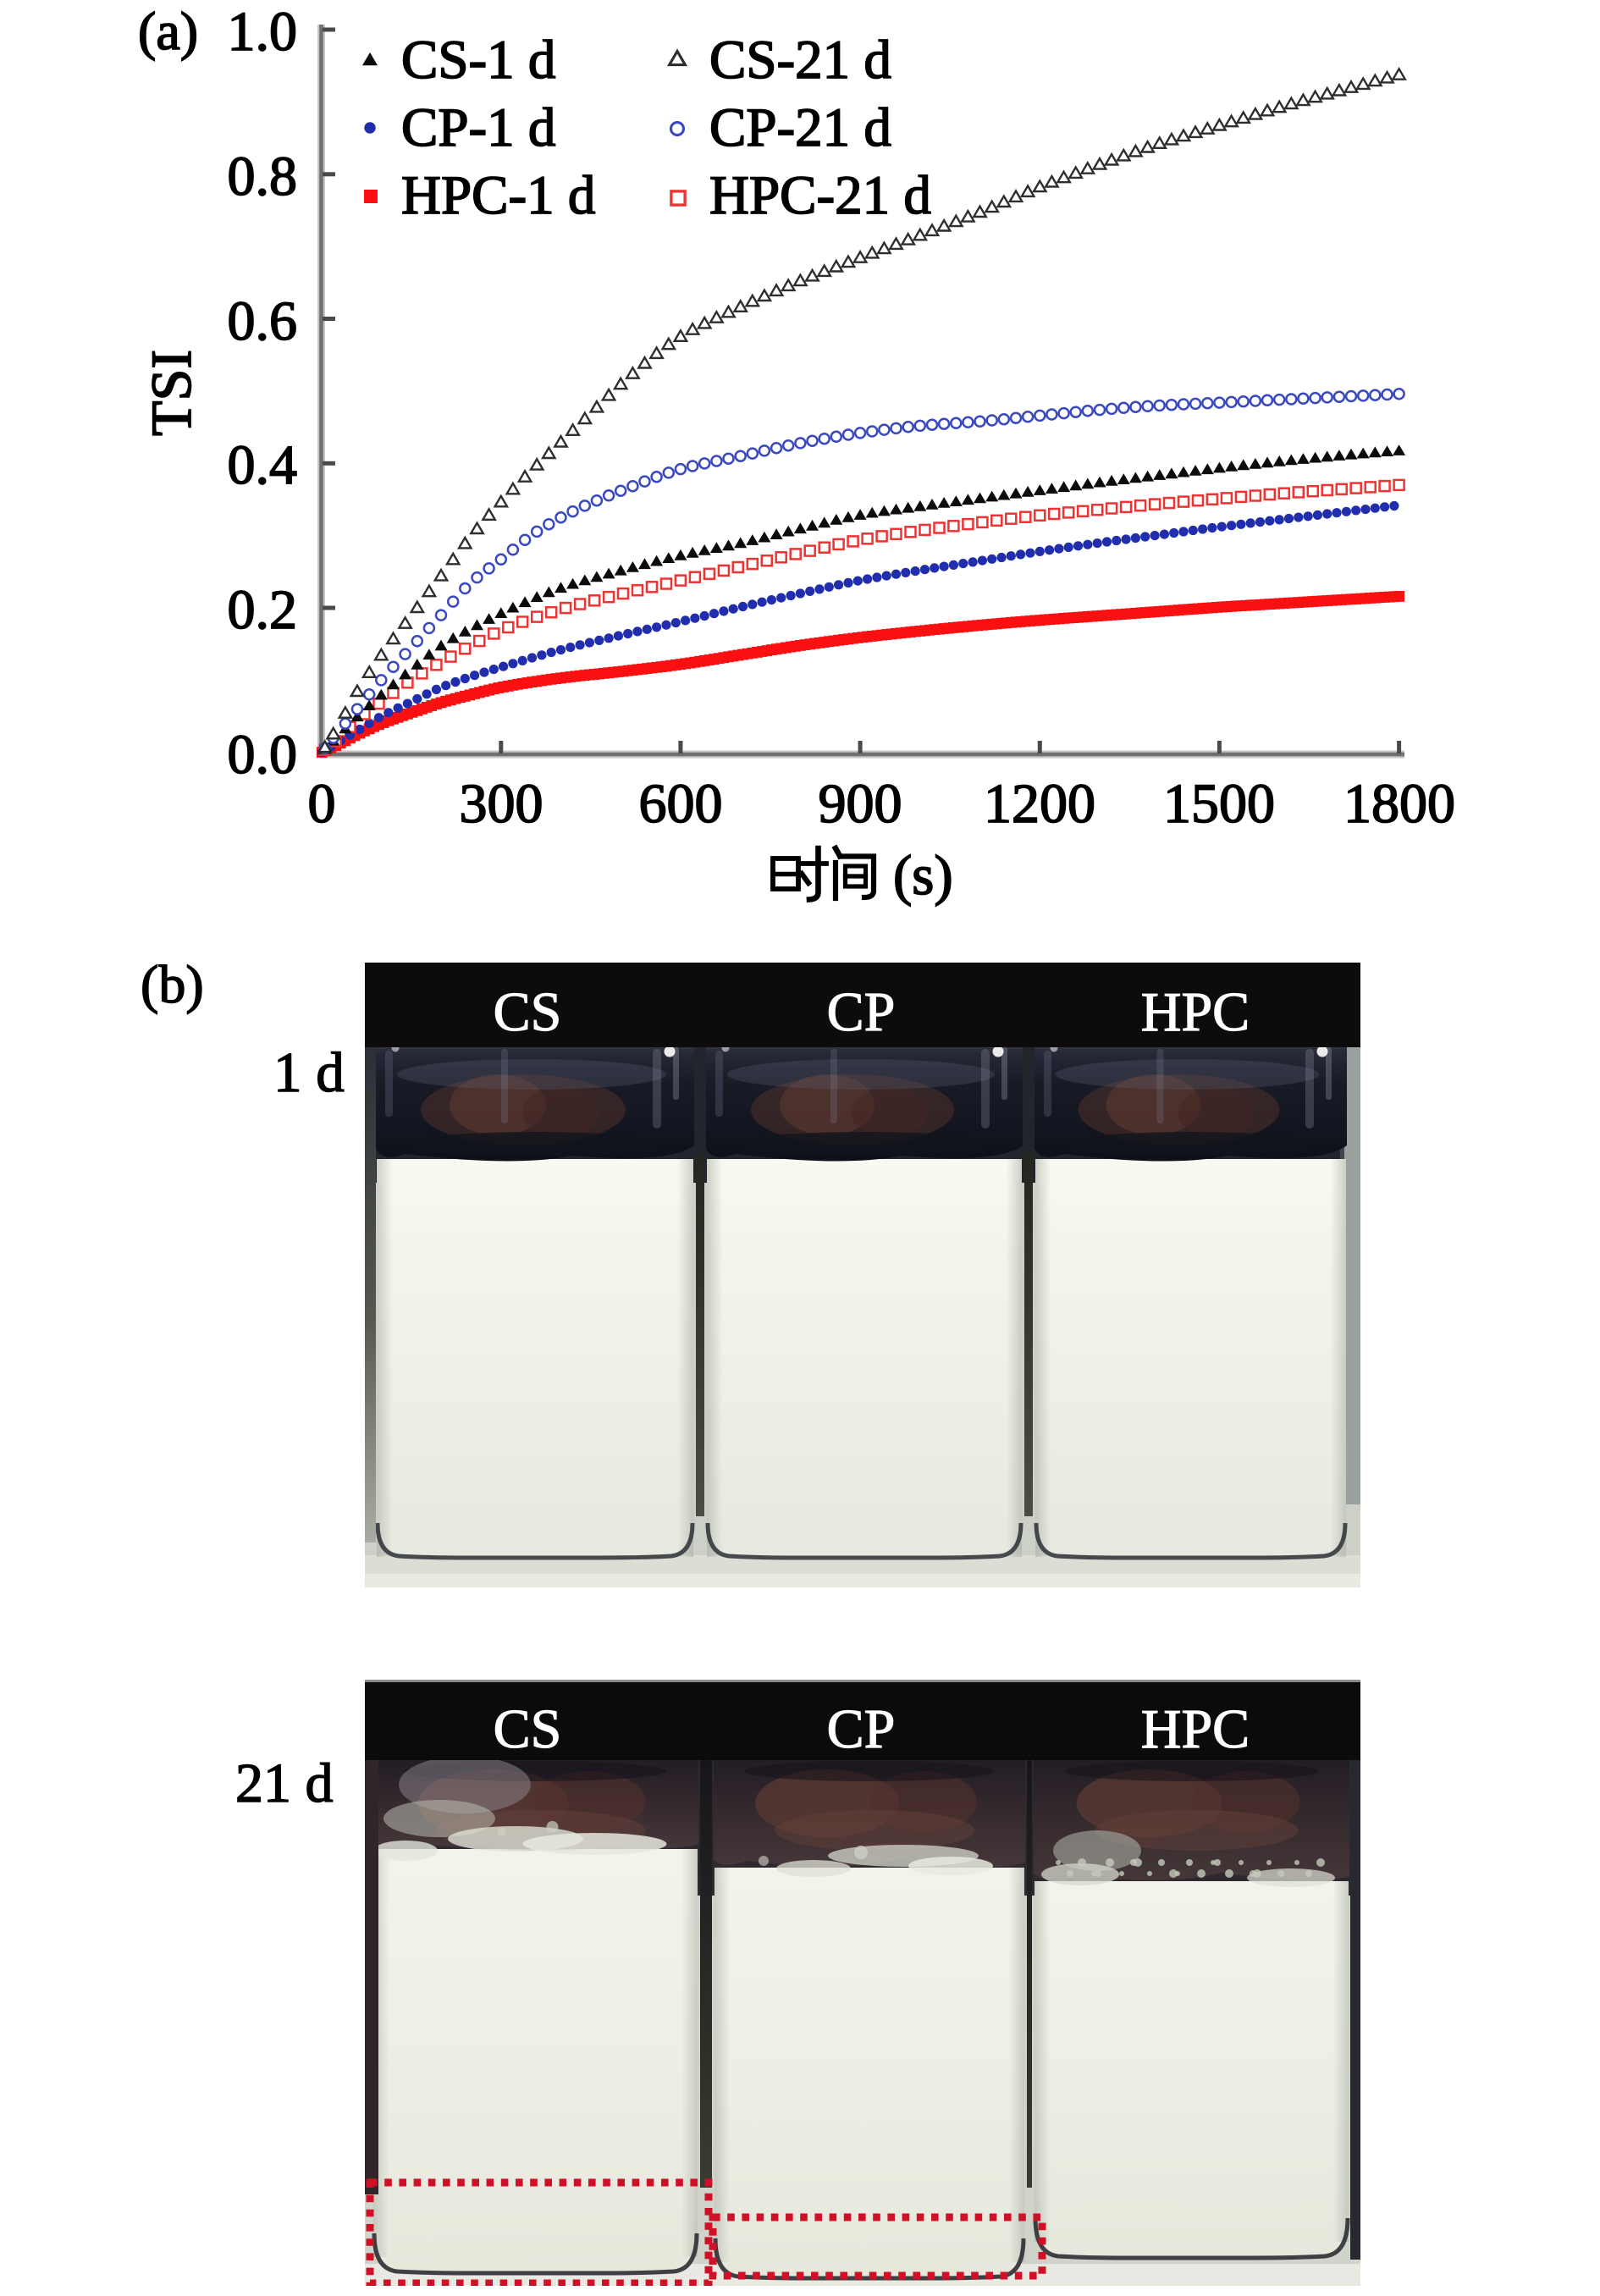  What do you see at coordinates (263, 465) in the screenshot?
I see `svg-text: 0.4` at bounding box center [263, 465].